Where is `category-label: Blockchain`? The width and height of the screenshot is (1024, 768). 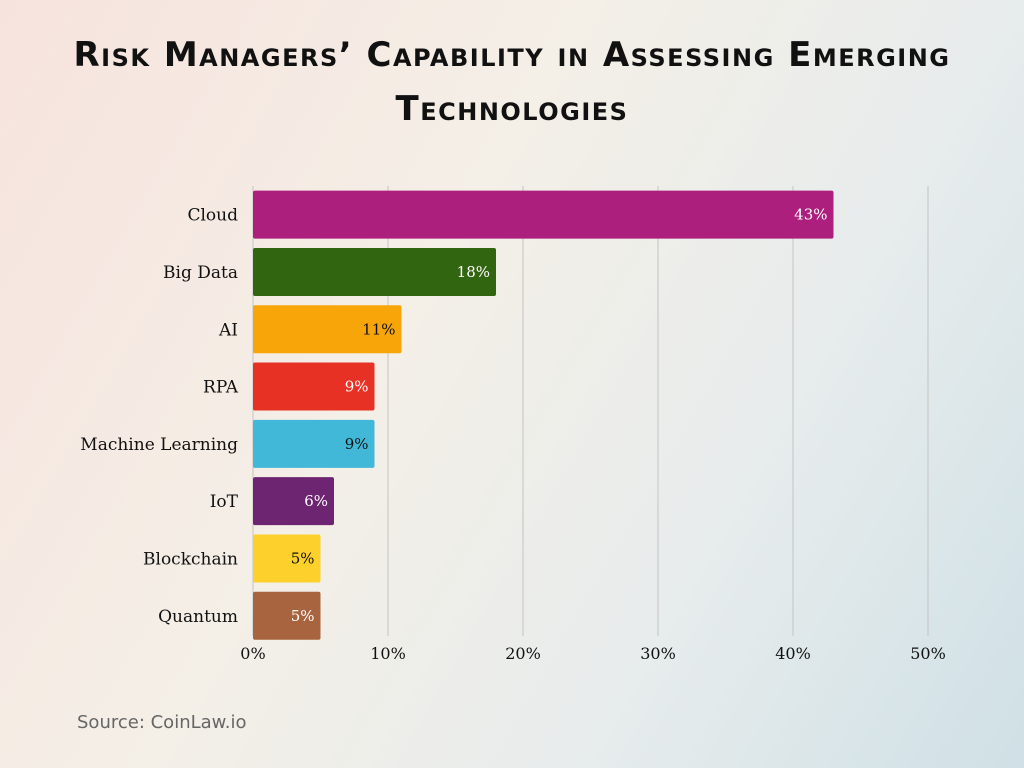 category-label: Blockchain is located at coordinates (190, 559).